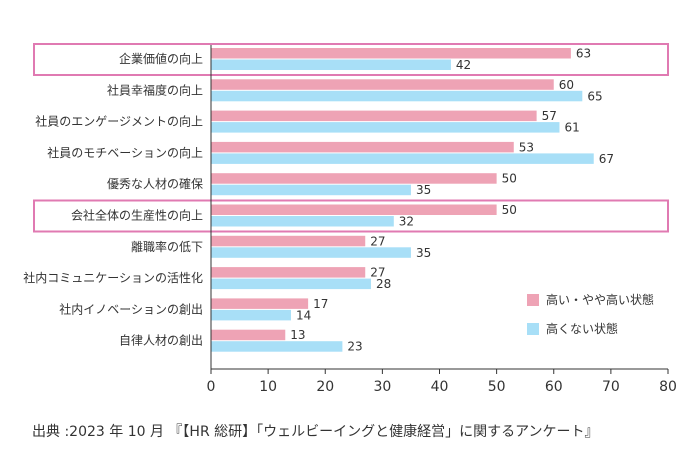  What do you see at coordinates (155, 183) in the screenshot?
I see `category-label: 優秀な人材の確保` at bounding box center [155, 183].